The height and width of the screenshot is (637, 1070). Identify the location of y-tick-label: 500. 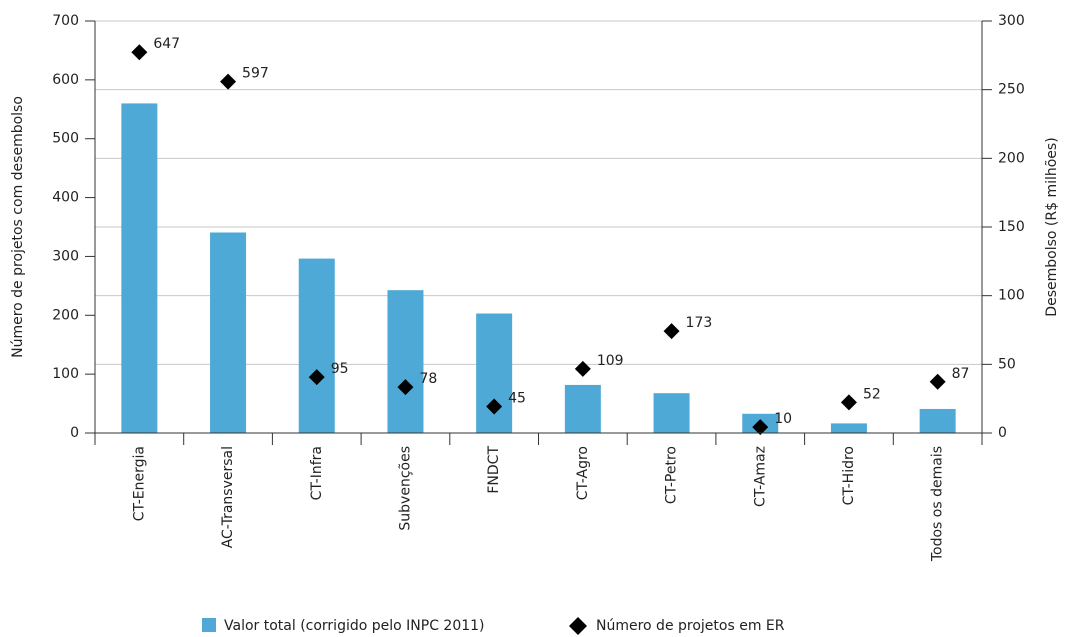
(65, 139).